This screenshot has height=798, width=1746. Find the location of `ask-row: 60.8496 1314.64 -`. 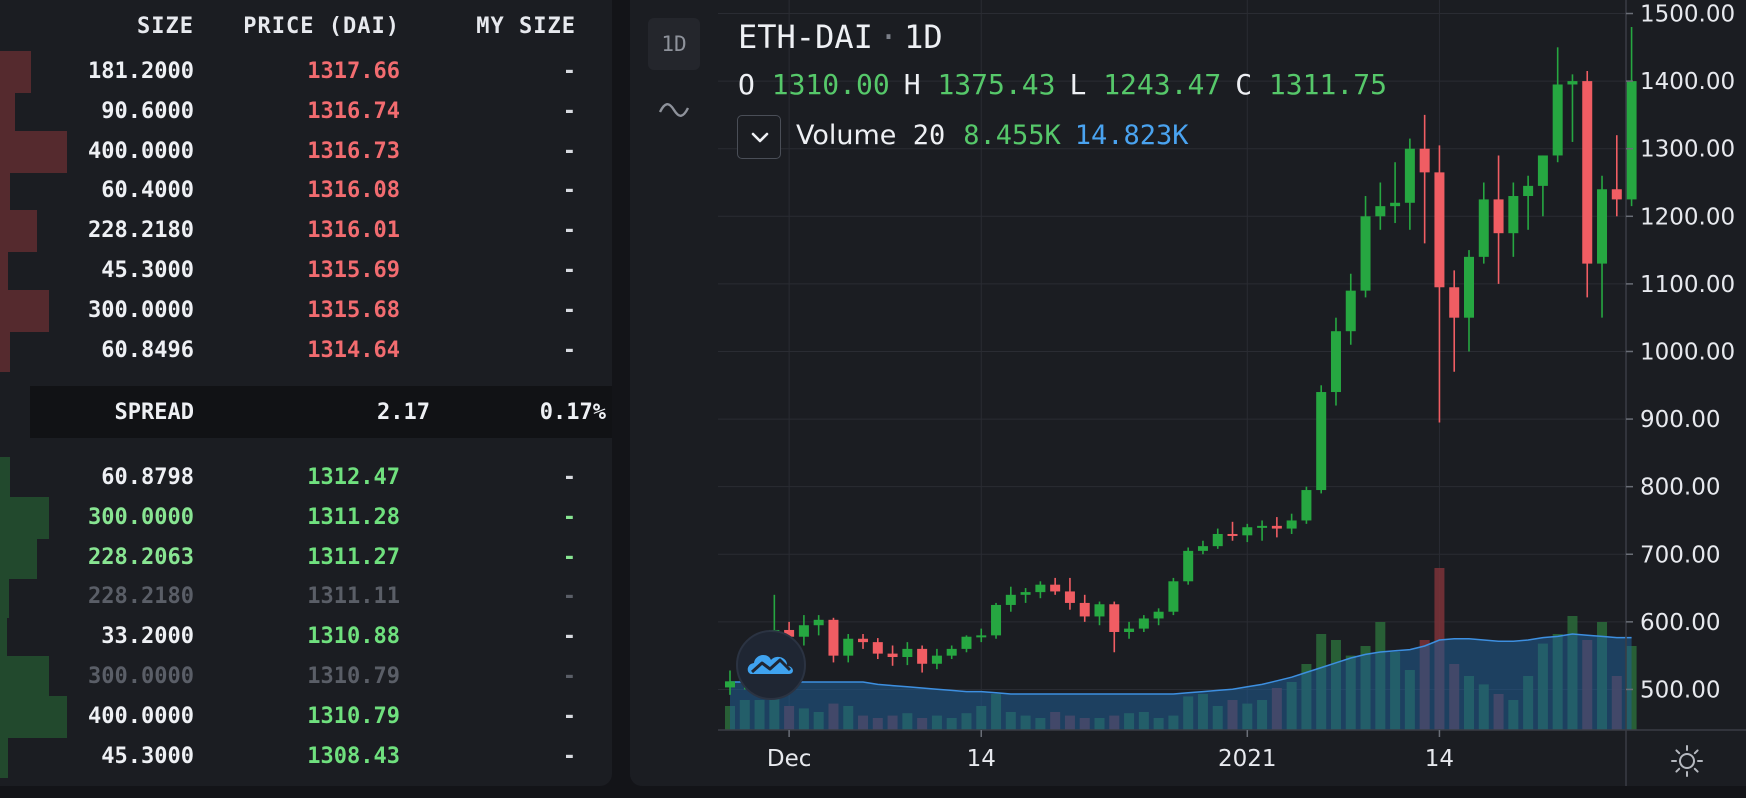

ask-row: 60.8496 1314.64 - is located at coordinates (306, 350).